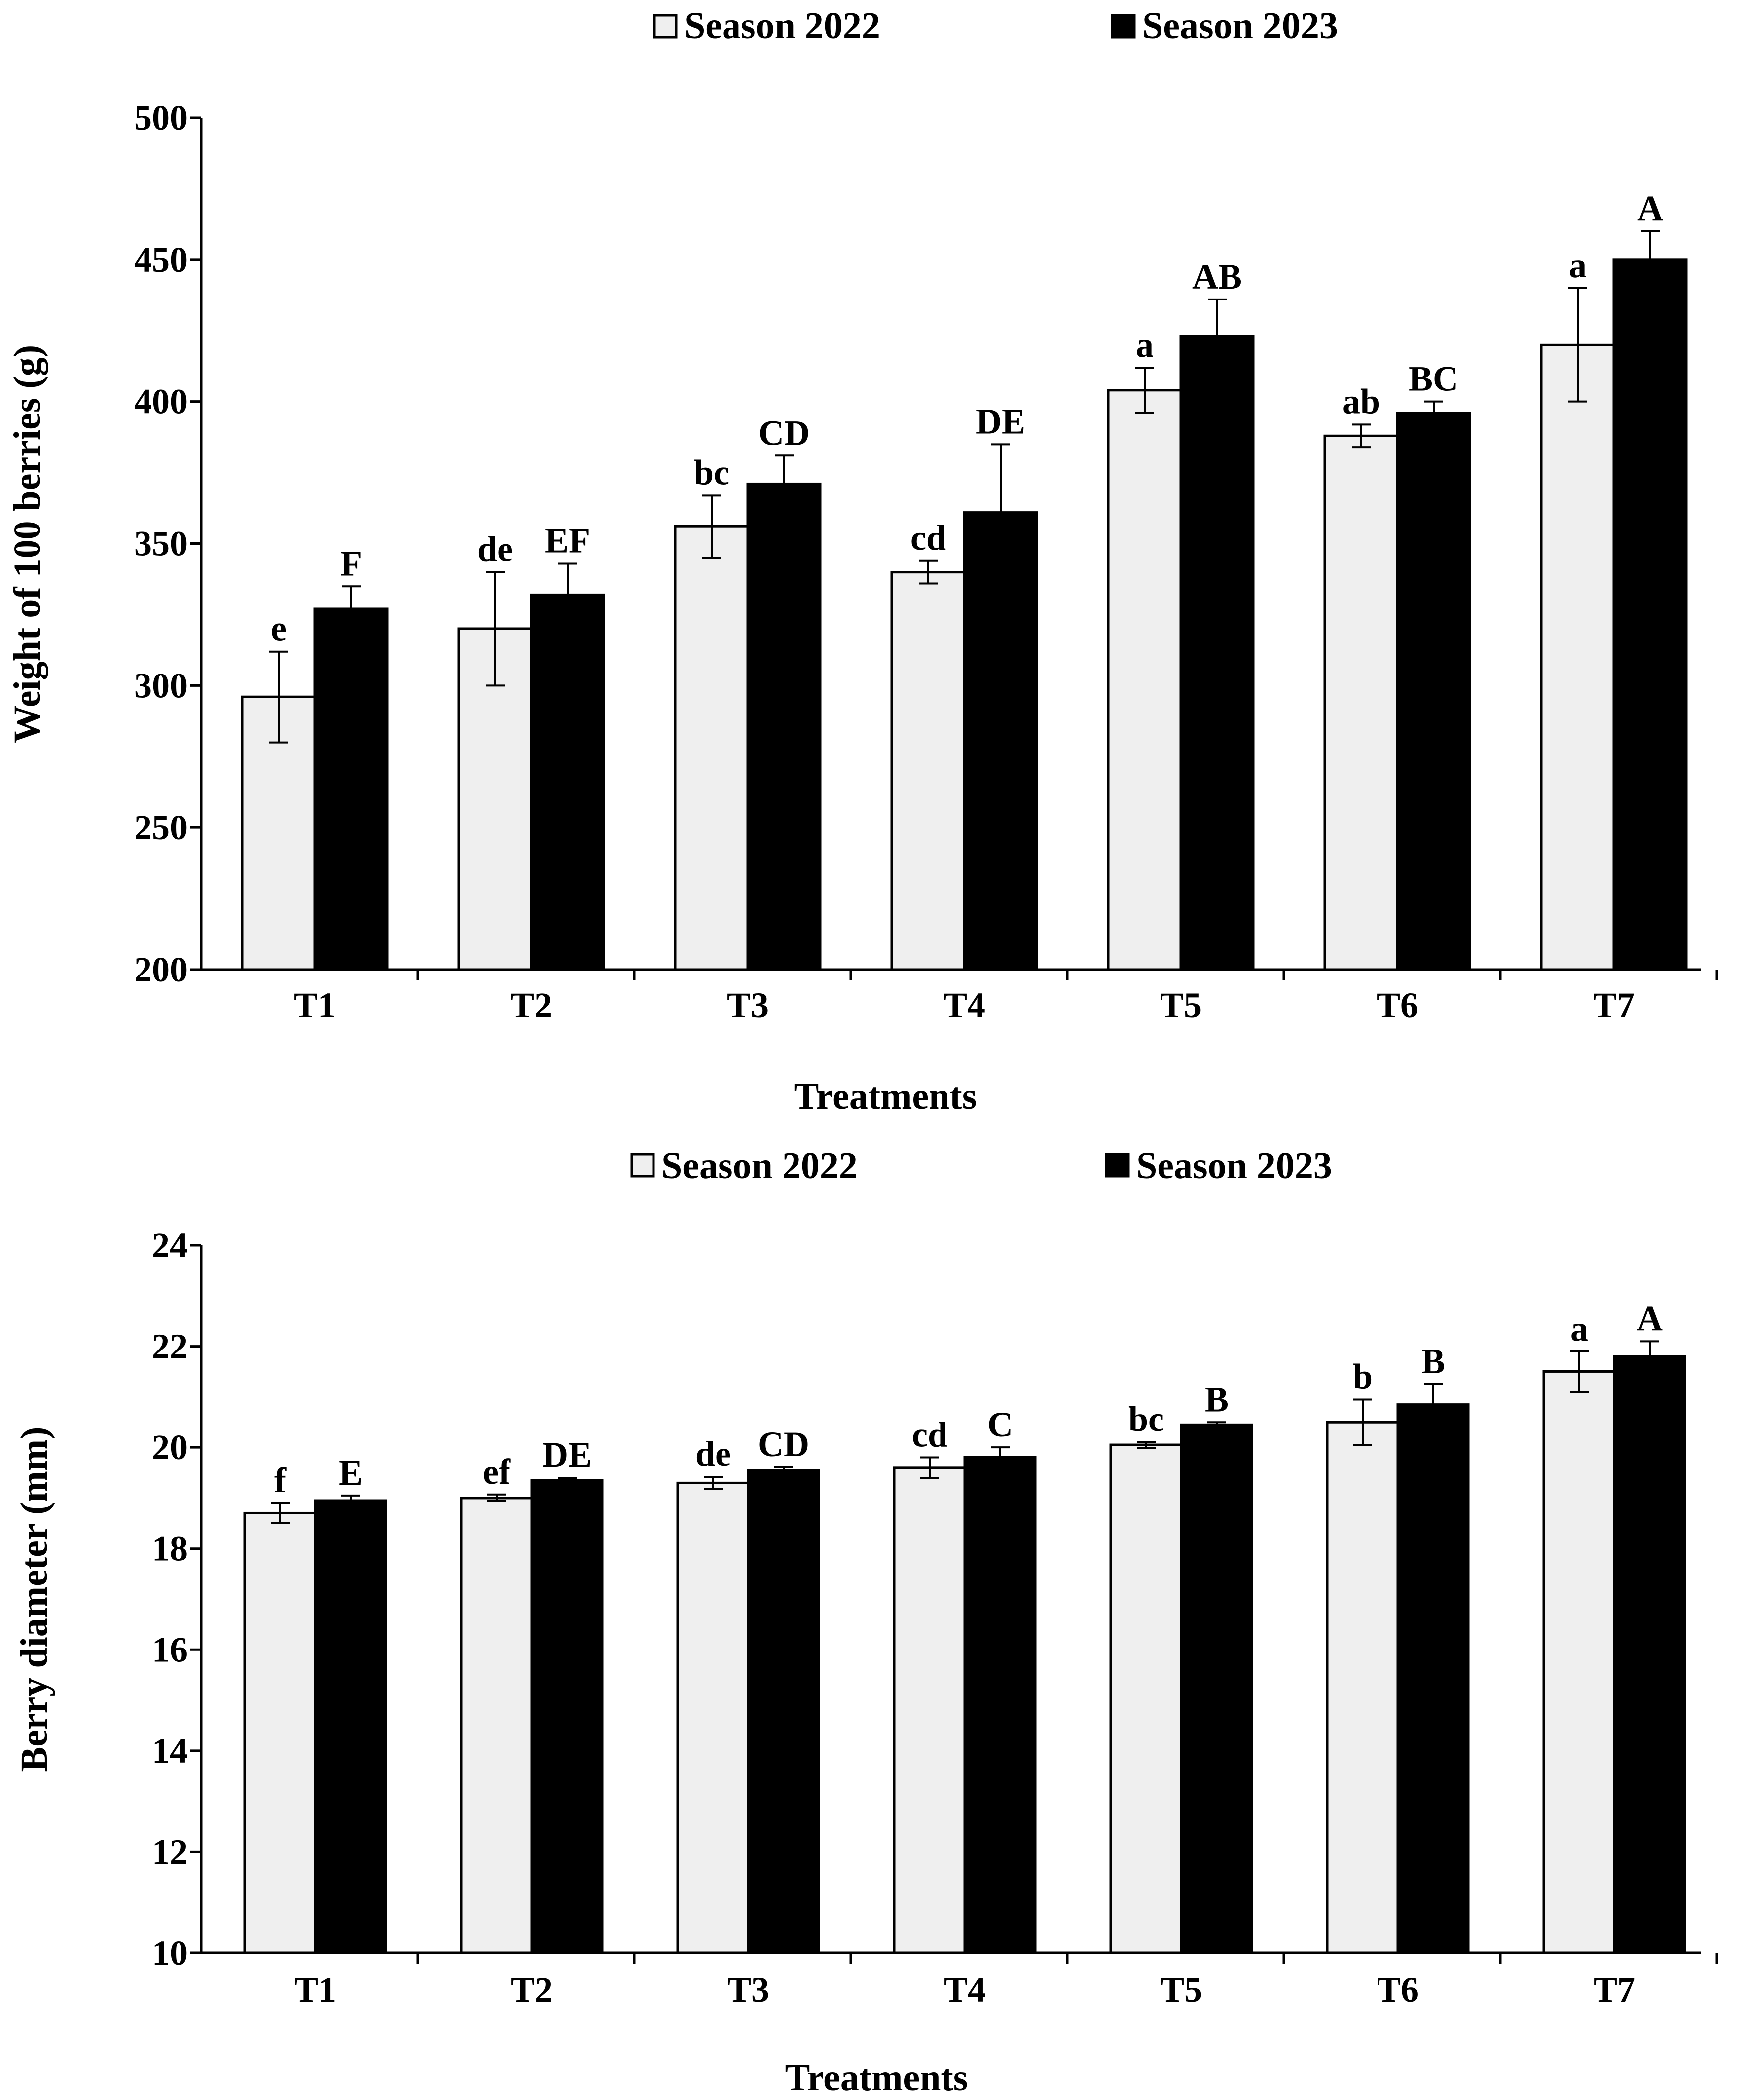 The image size is (1742, 2100). I want to click on bar-season-2022-t5, so click(1146, 1698).